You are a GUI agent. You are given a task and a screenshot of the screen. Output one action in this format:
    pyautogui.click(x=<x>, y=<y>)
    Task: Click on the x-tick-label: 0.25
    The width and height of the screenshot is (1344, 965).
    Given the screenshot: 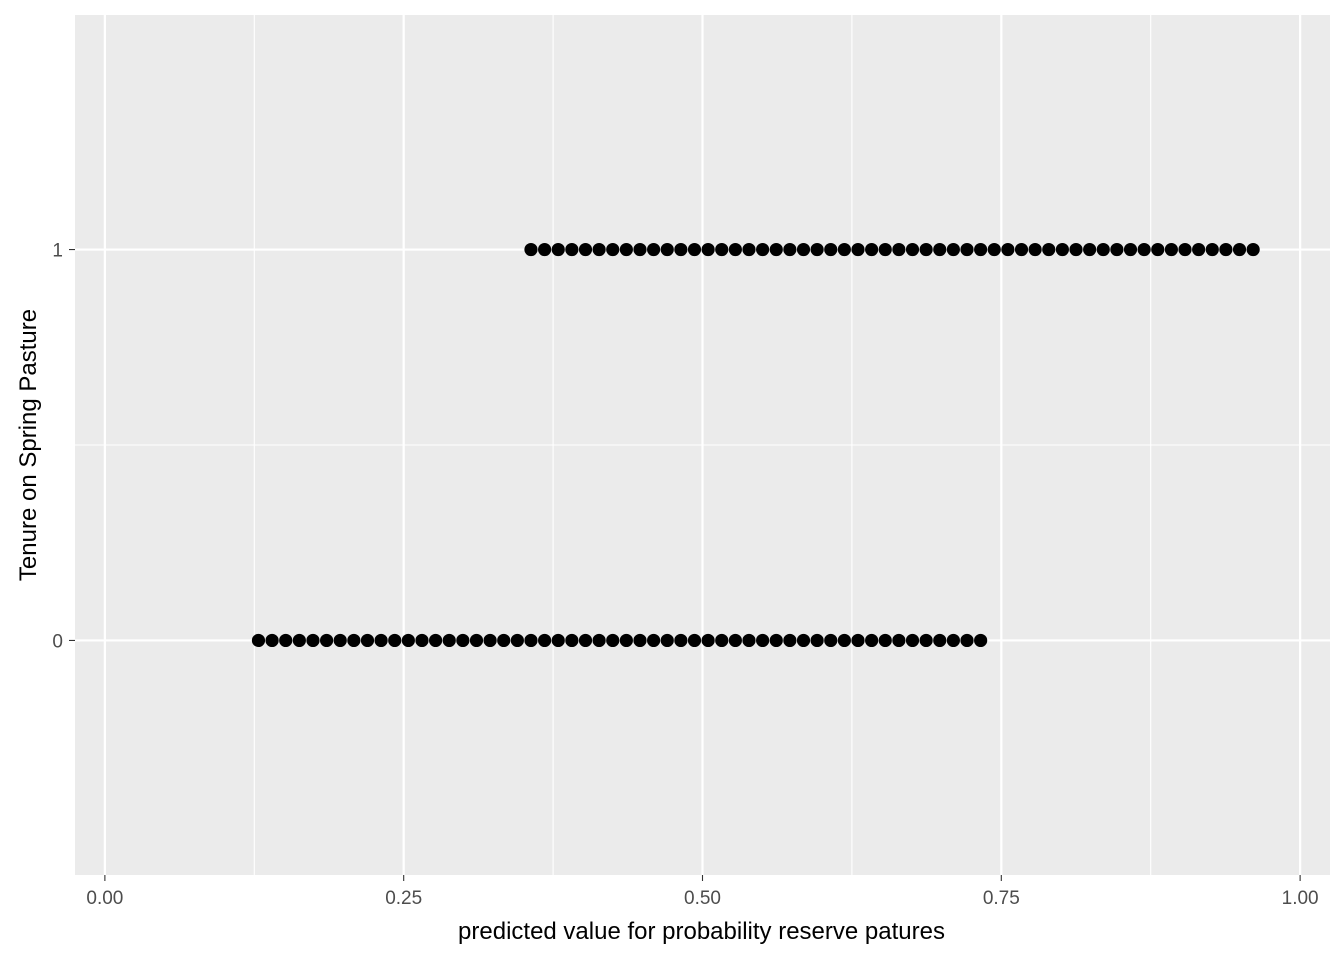 What is the action you would take?
    pyautogui.click(x=403, y=898)
    